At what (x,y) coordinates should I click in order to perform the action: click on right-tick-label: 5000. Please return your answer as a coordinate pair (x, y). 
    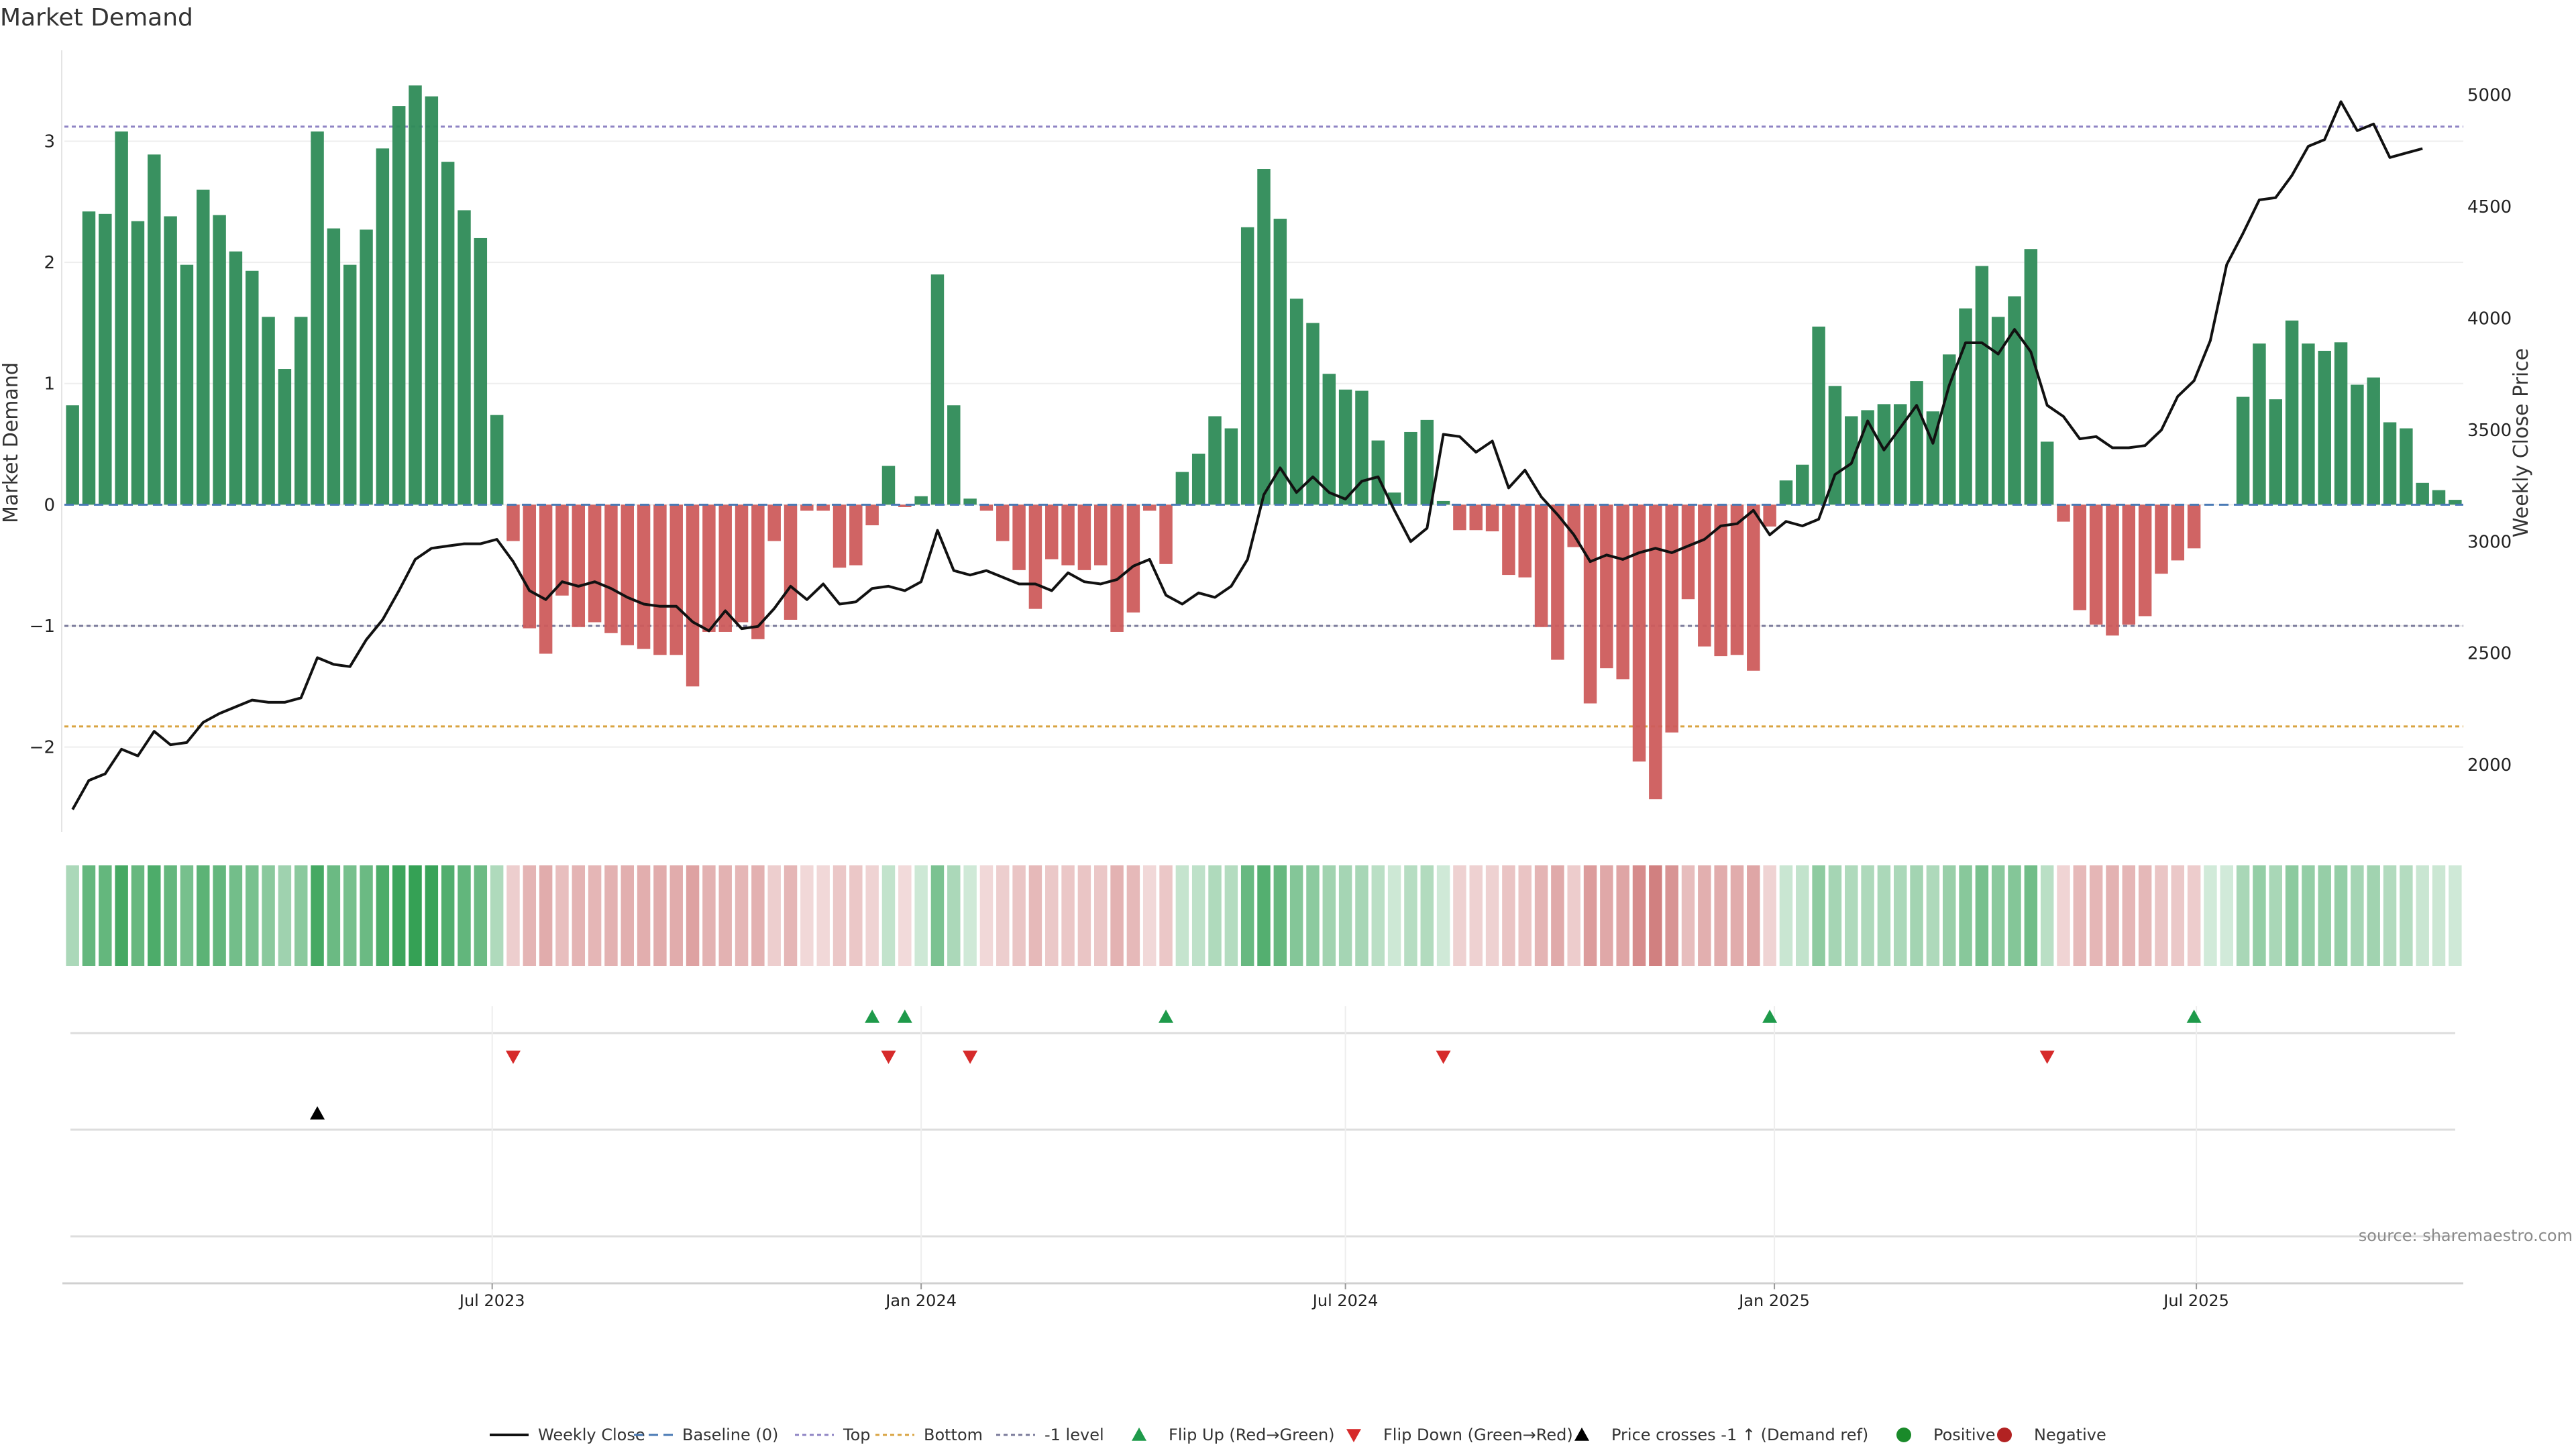
    Looking at the image, I should click on (2489, 96).